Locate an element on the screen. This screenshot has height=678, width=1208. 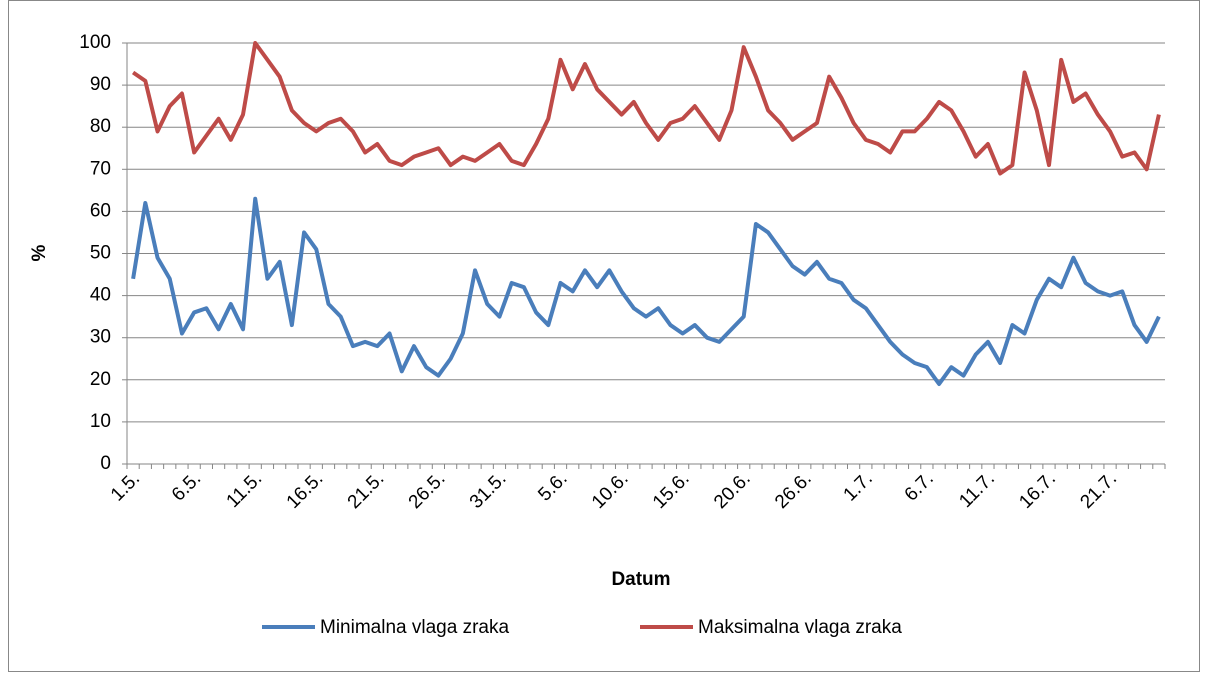
y-tick-label: 10 is located at coordinates (100, 421).